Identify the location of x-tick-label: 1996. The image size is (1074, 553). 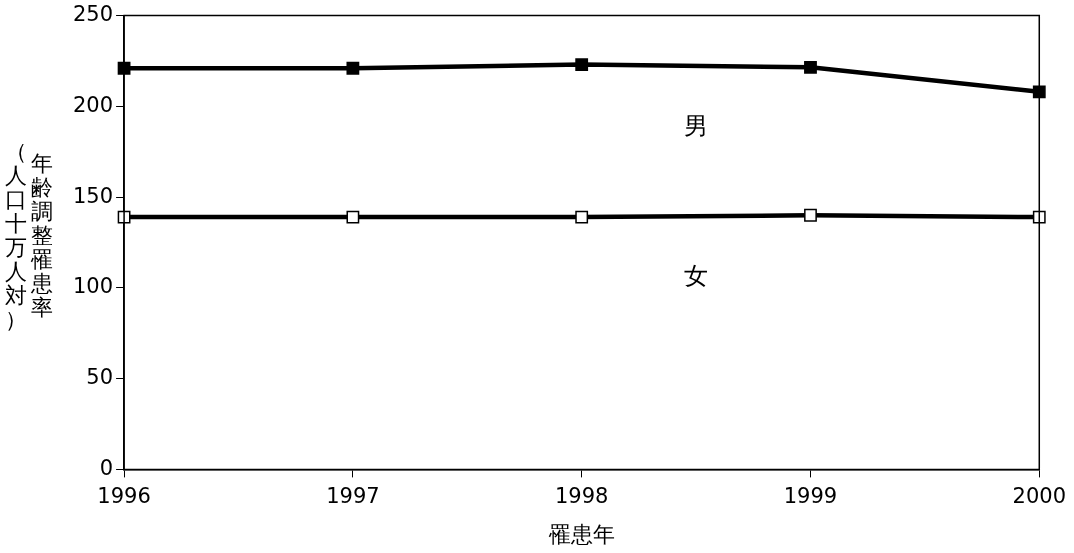
(124, 496).